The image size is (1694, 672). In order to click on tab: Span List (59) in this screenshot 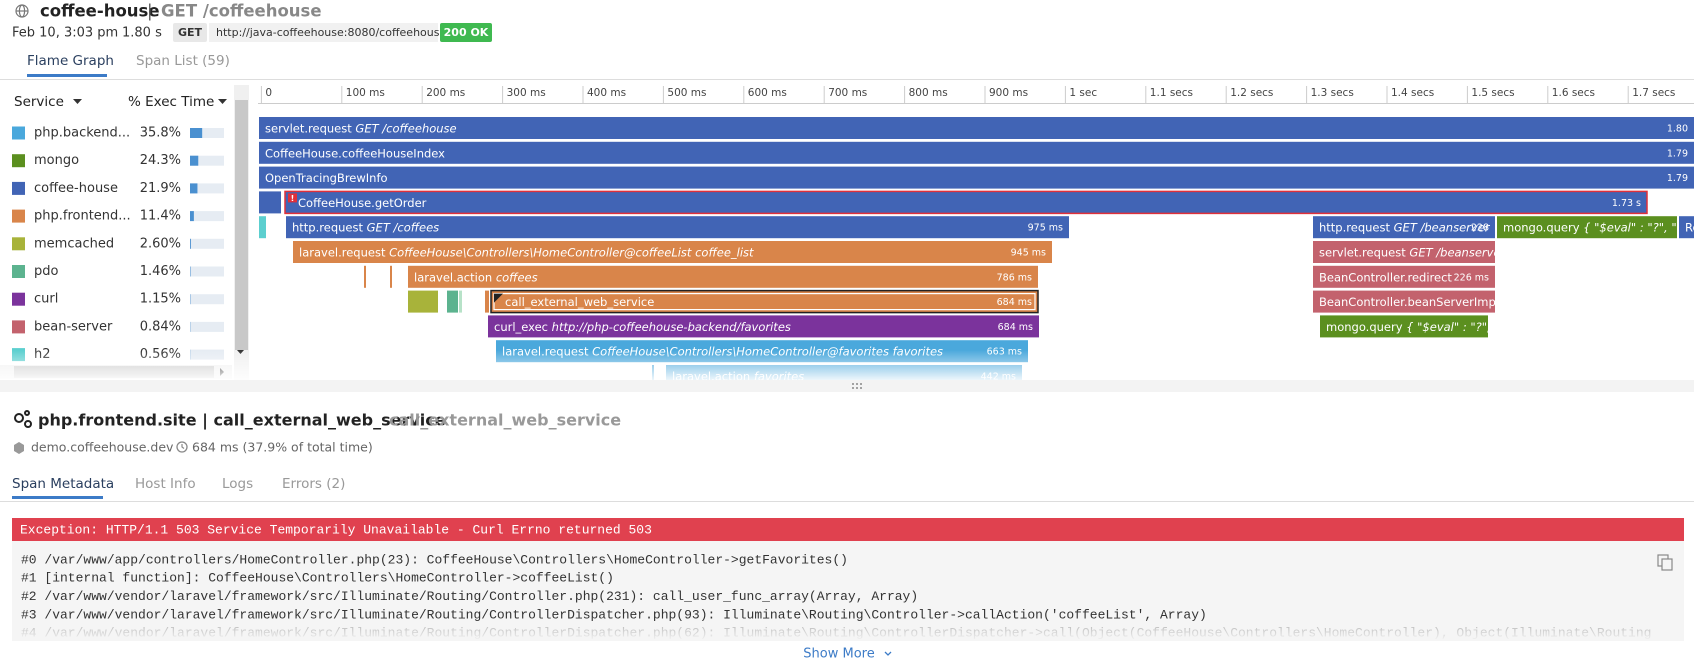, I will do `click(183, 61)`.